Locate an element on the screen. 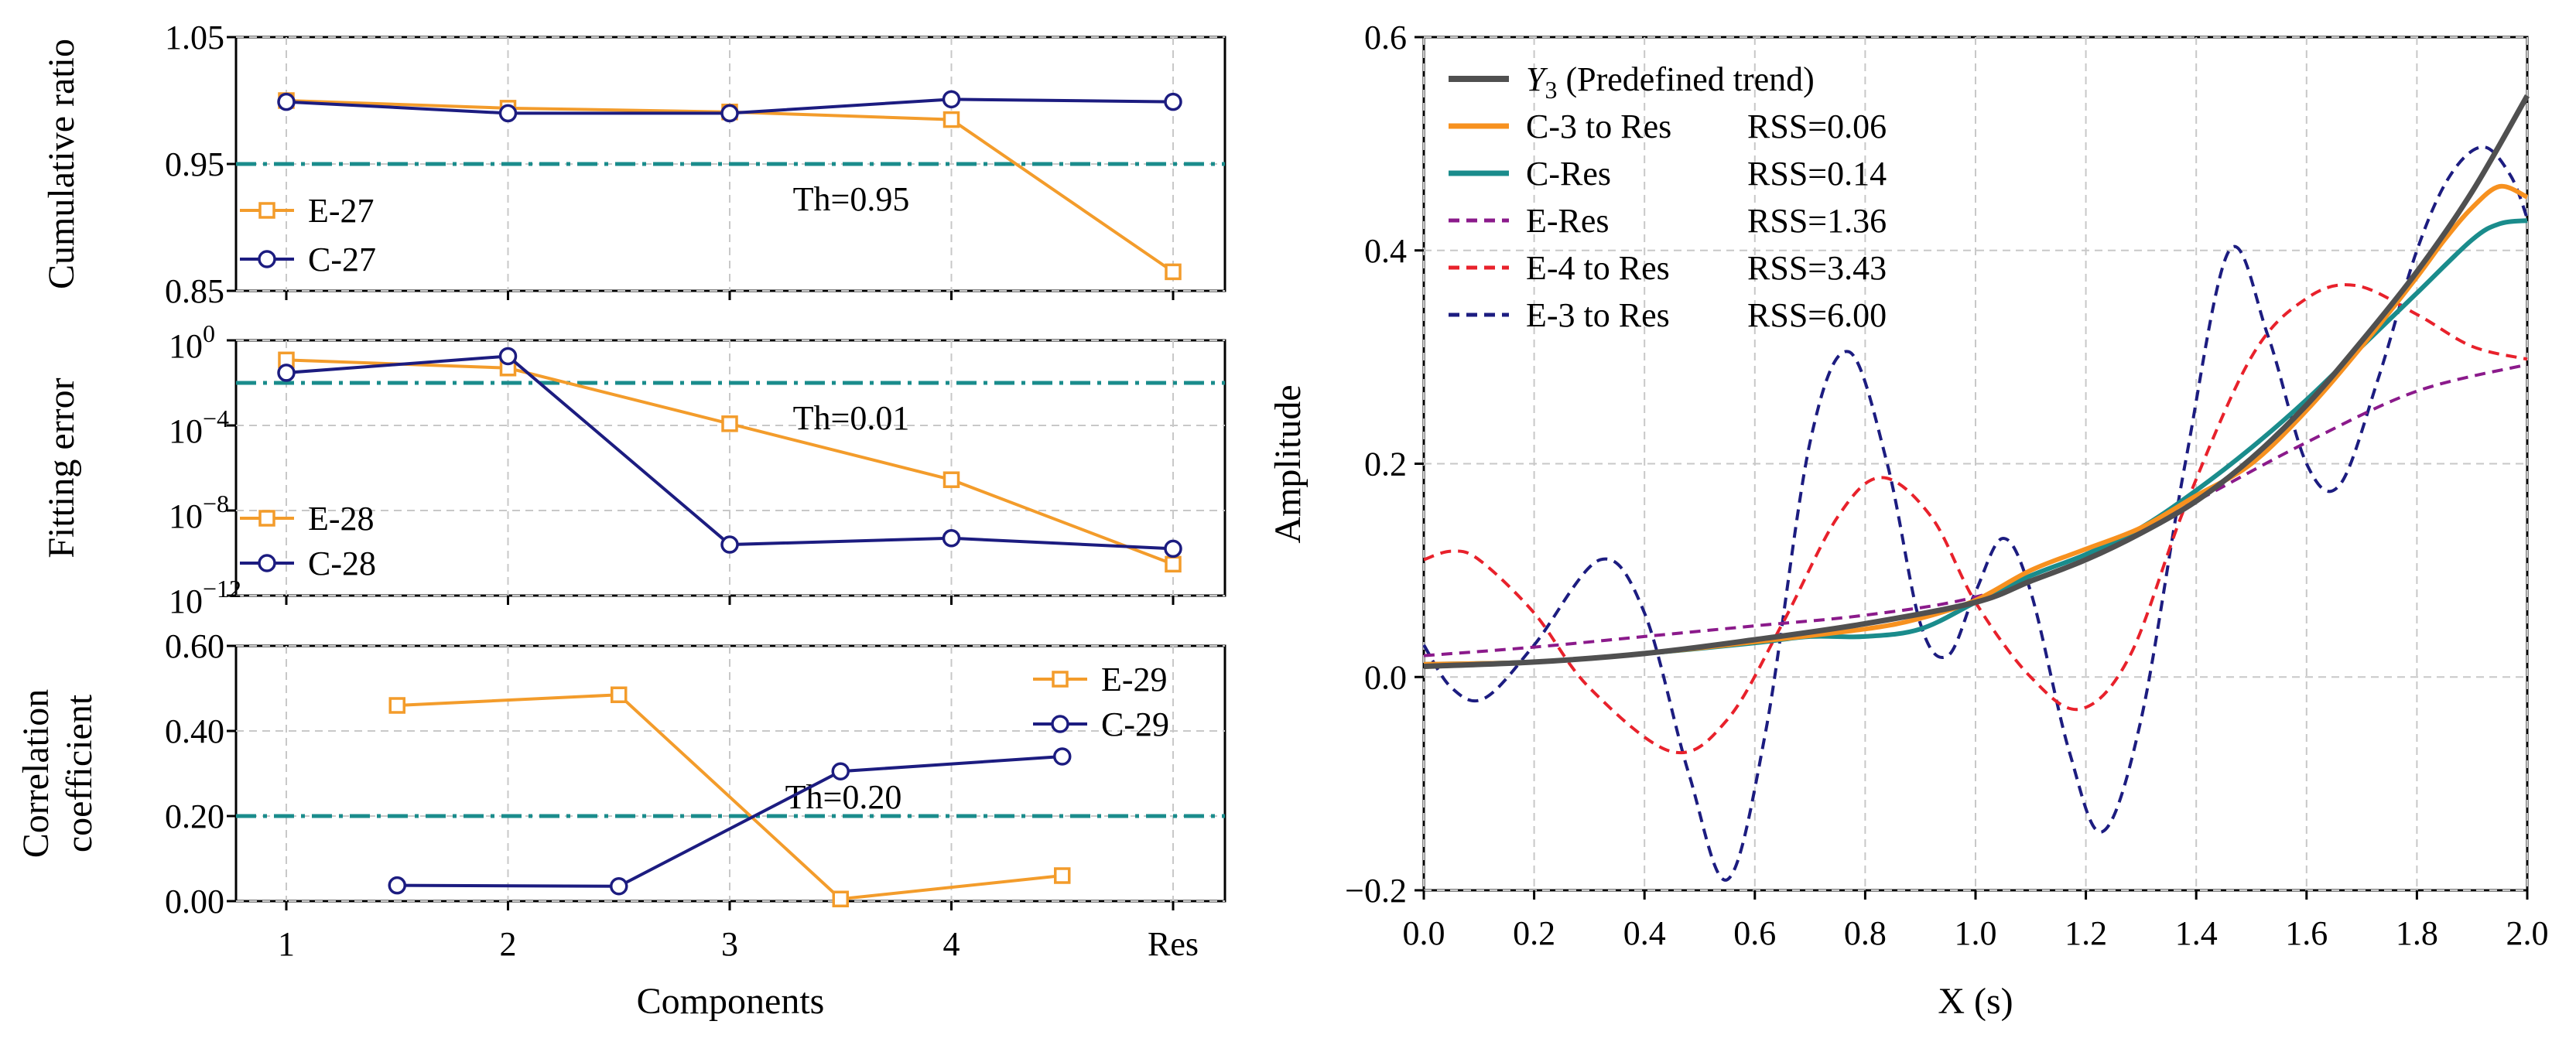 This screenshot has height=1045, width=2576. legend-rss: RSS=6.00 is located at coordinates (1817, 315).